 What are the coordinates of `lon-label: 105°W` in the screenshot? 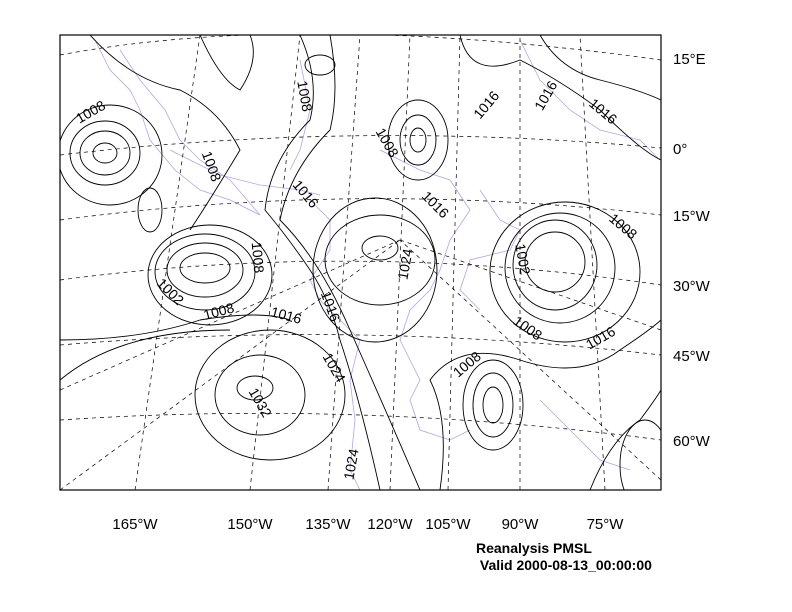 It's located at (448, 524).